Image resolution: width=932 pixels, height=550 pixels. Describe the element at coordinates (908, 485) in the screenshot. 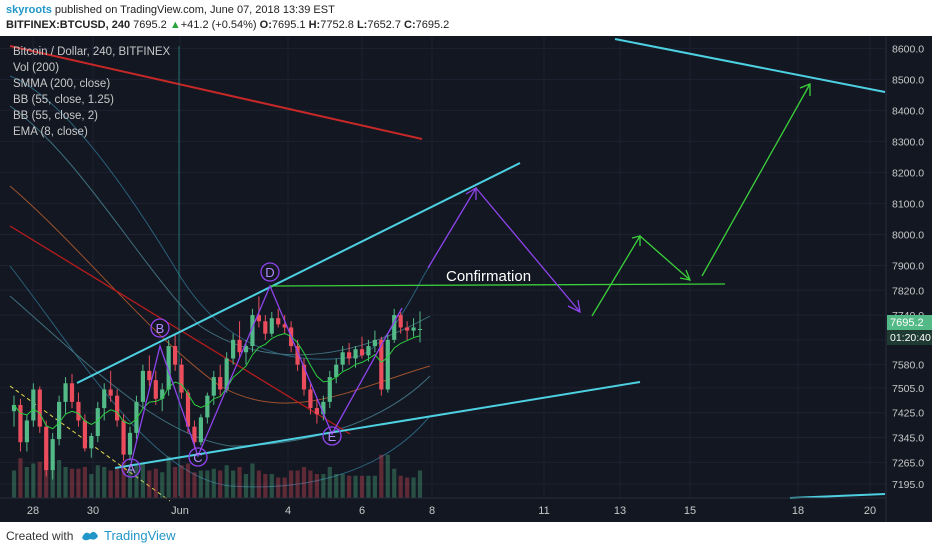

I see `price-tick-label: 7195.0` at that location.